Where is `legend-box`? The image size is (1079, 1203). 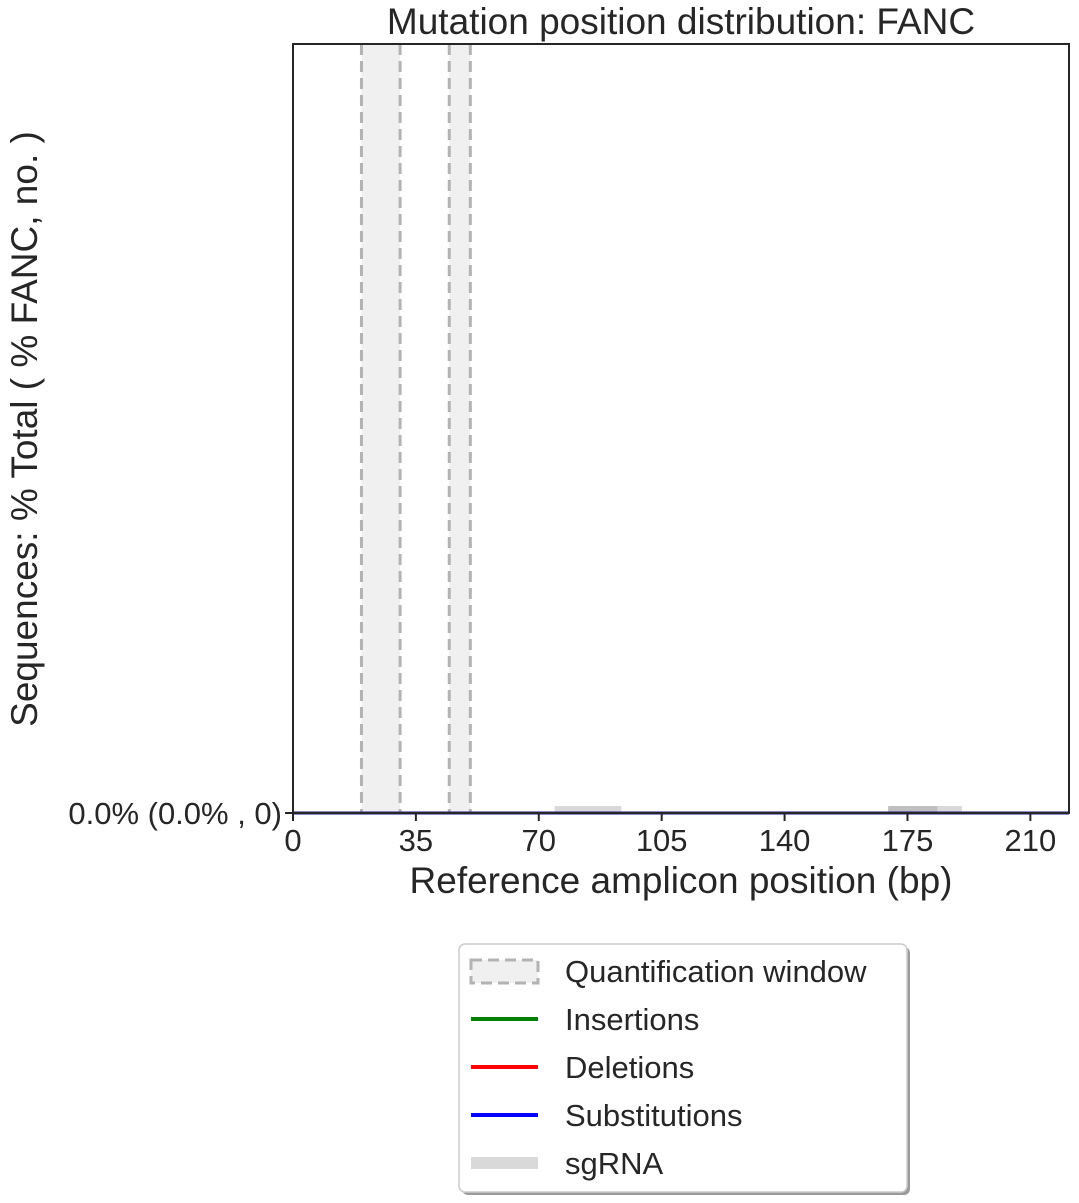
legend-box is located at coordinates (683, 1068).